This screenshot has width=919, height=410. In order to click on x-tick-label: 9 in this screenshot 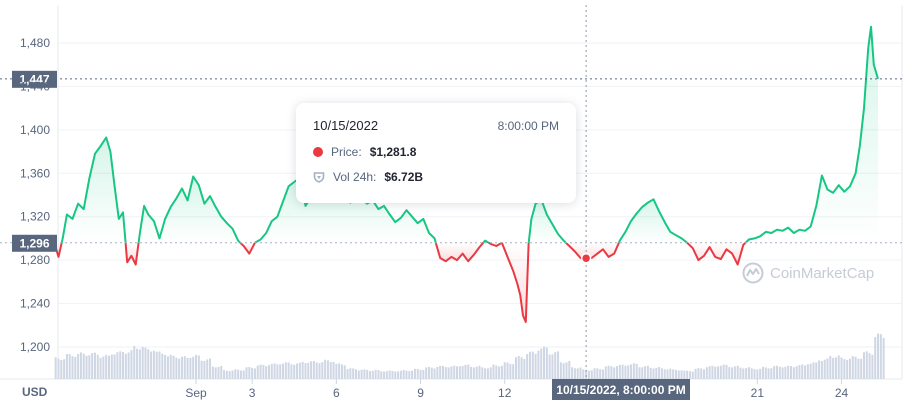, I will do `click(420, 393)`.